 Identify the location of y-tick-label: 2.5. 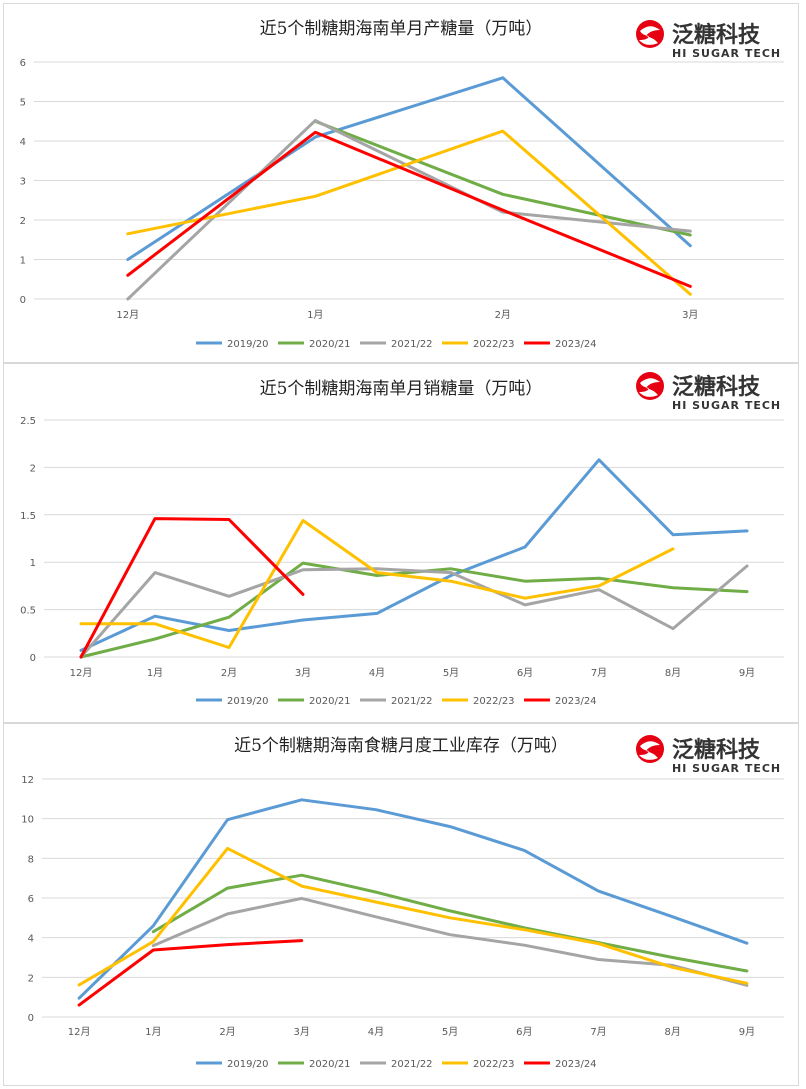
(28, 421).